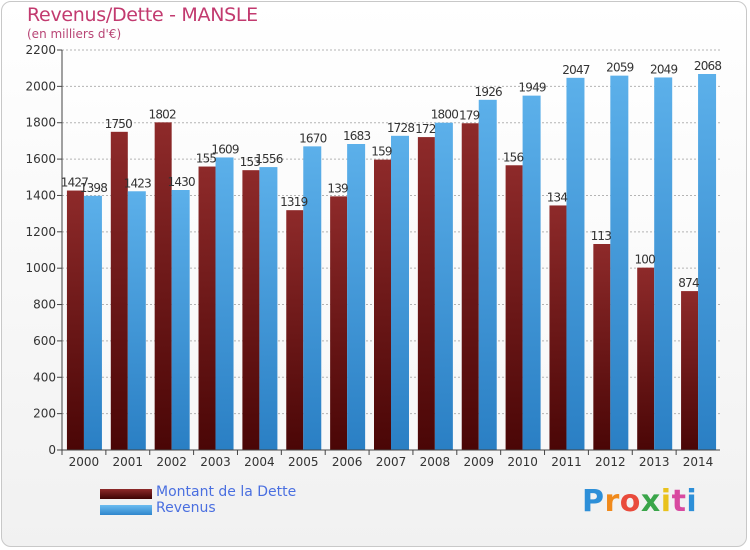  Describe the element at coordinates (250, 162) in the screenshot. I see `data-label-dette: 153` at that location.